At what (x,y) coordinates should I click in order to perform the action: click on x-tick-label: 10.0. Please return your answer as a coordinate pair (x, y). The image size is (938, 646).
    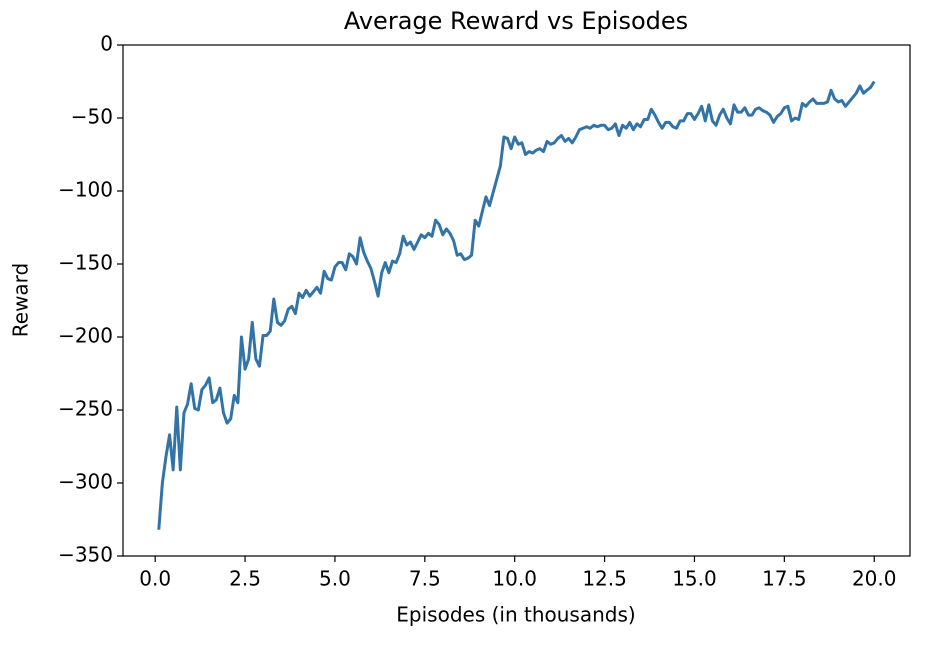
    Looking at the image, I should click on (514, 579).